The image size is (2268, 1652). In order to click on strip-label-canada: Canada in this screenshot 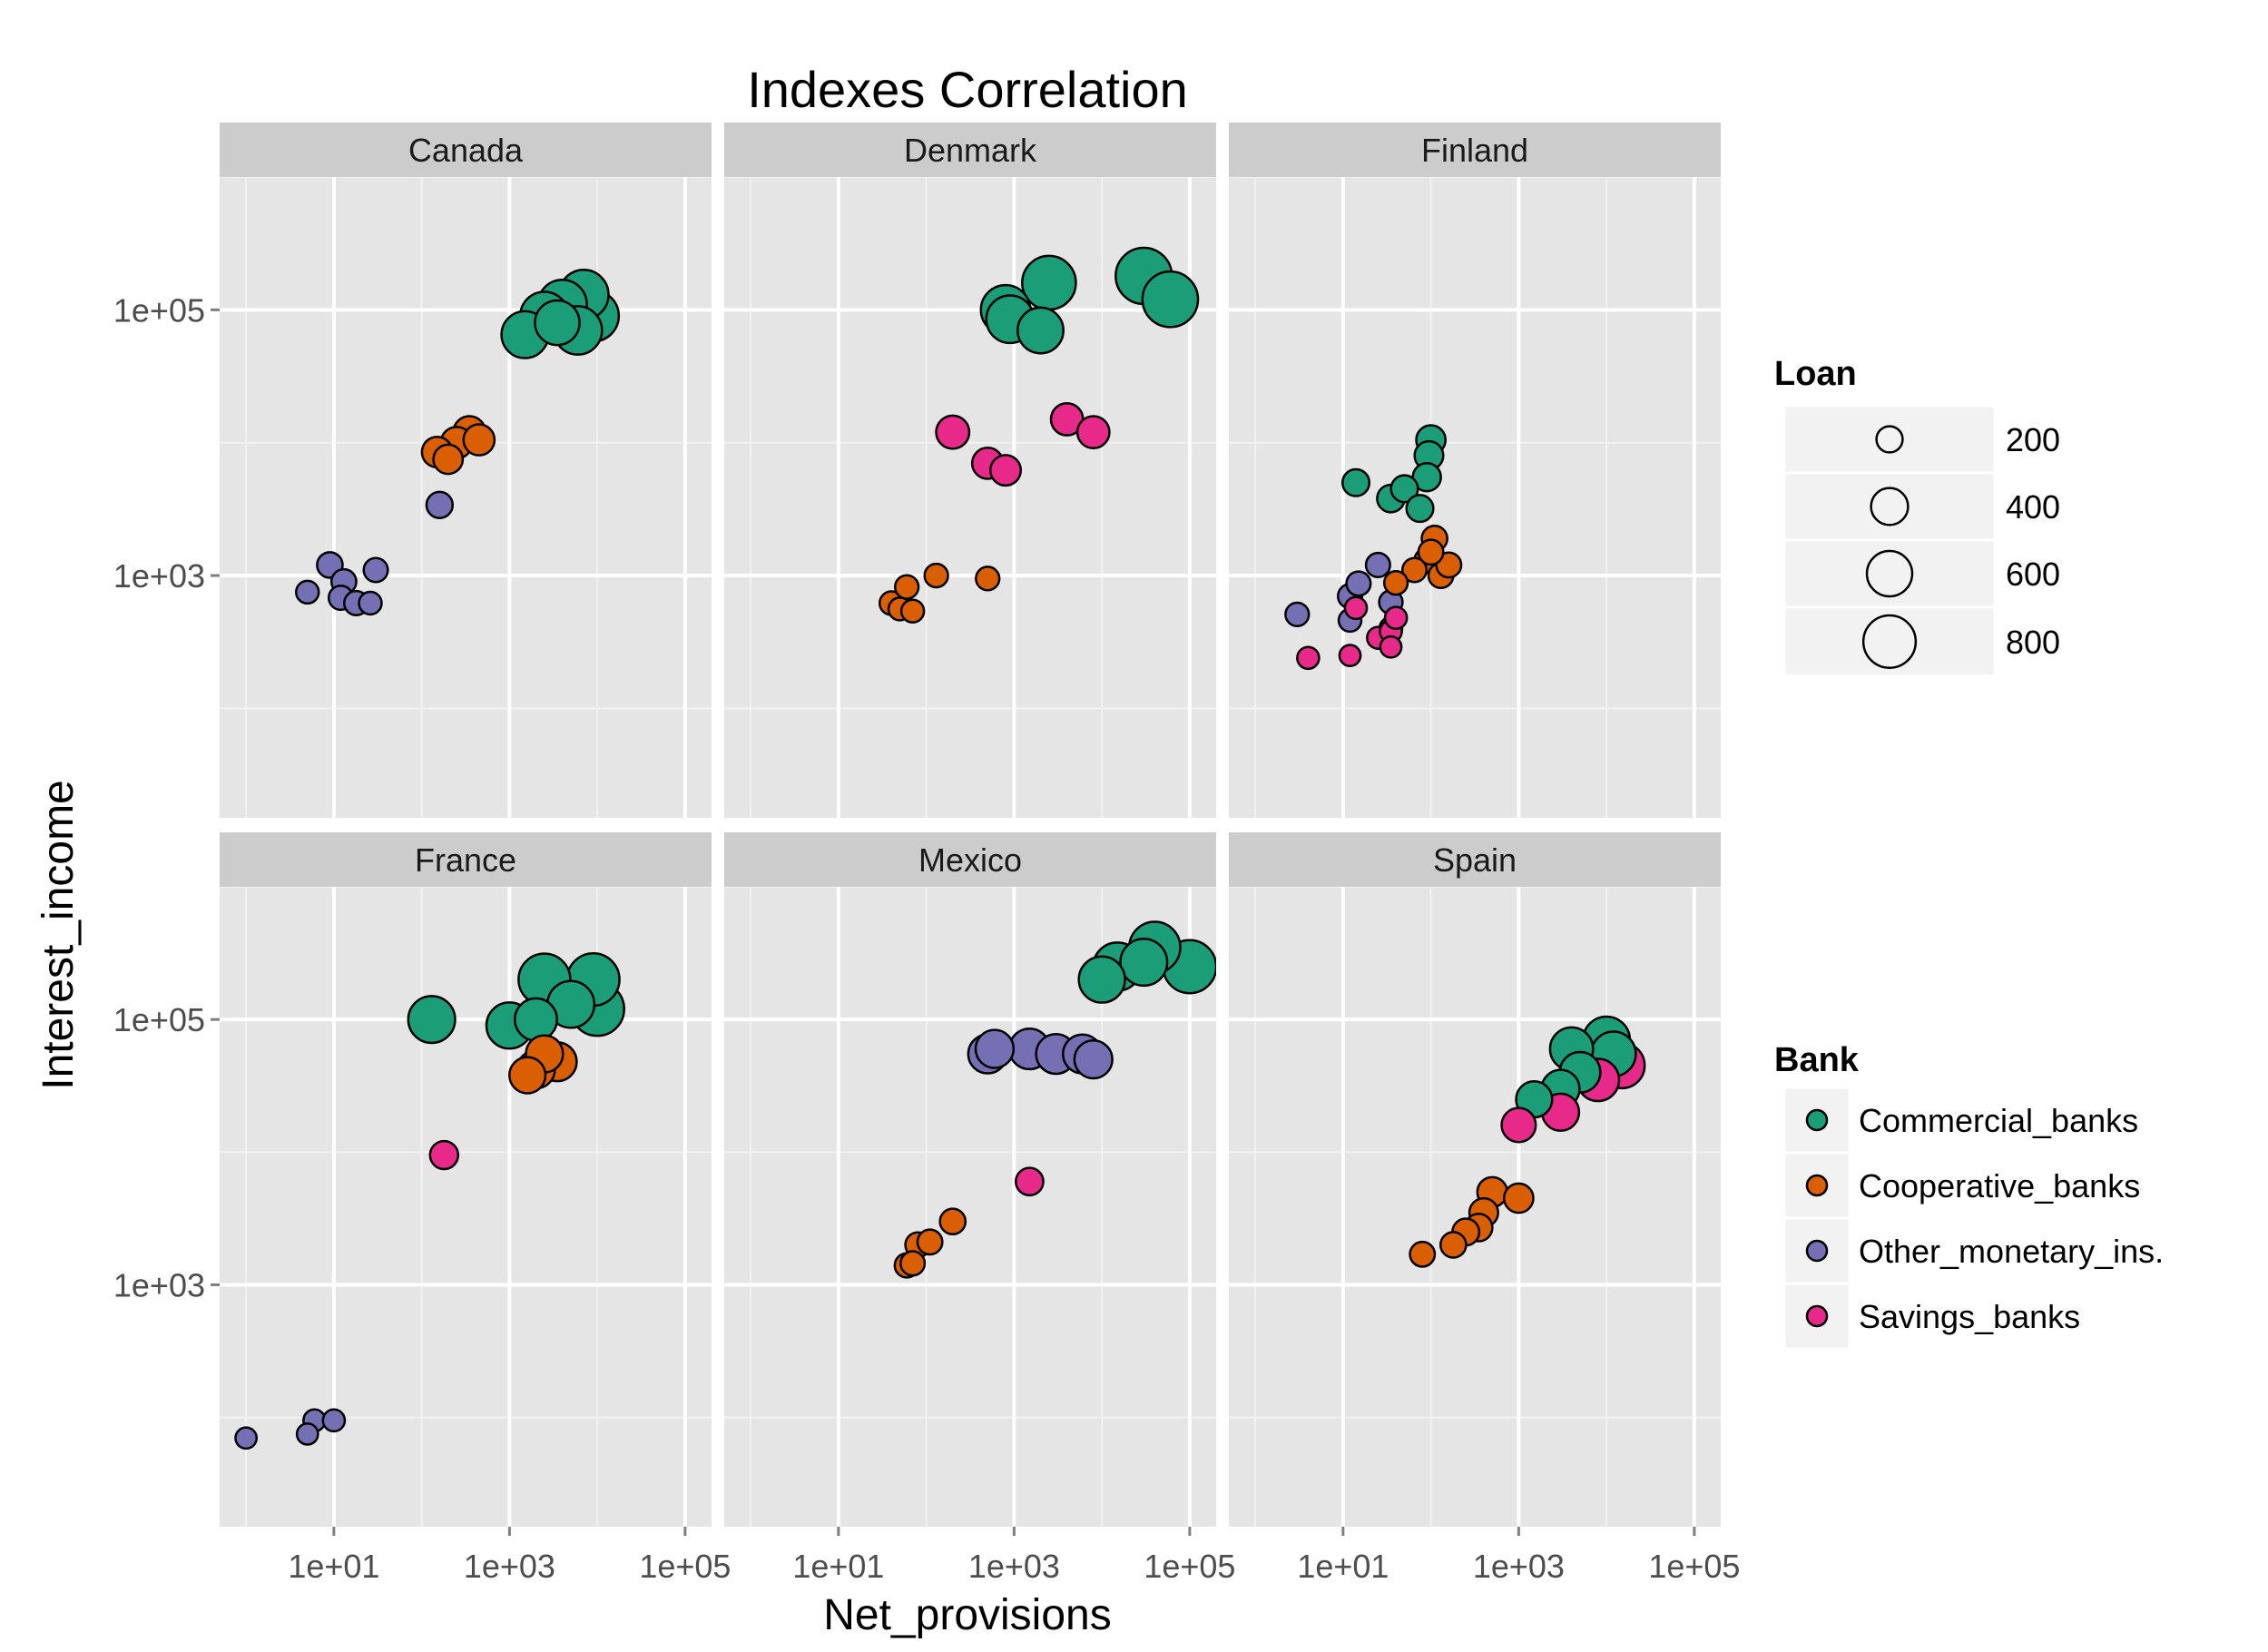, I will do `click(466, 150)`.